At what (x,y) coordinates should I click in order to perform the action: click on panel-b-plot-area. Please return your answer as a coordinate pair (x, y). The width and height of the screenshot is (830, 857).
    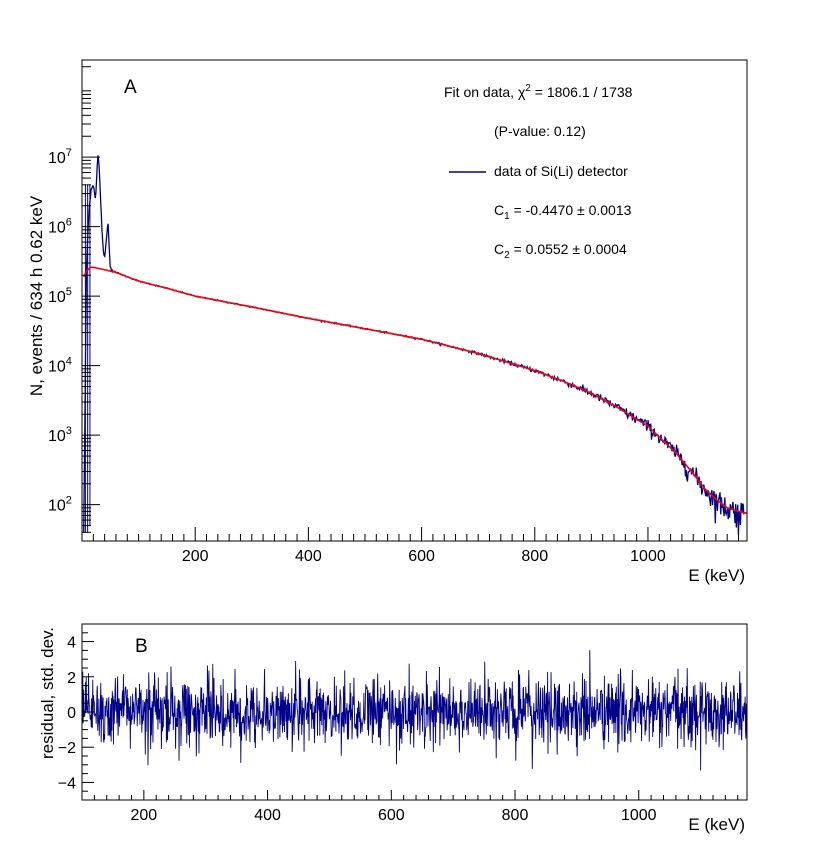
    Looking at the image, I should click on (414, 710).